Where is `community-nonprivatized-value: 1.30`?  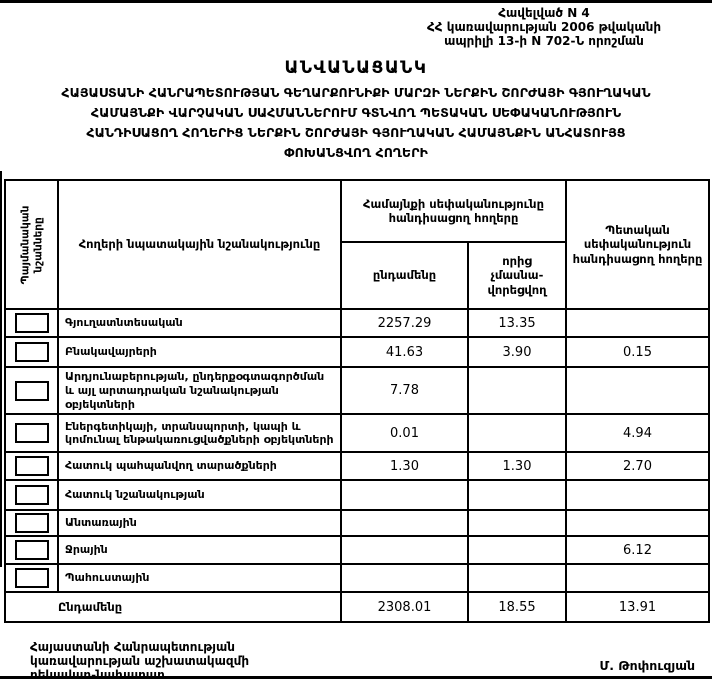
community-nonprivatized-value: 1.30 is located at coordinates (517, 466).